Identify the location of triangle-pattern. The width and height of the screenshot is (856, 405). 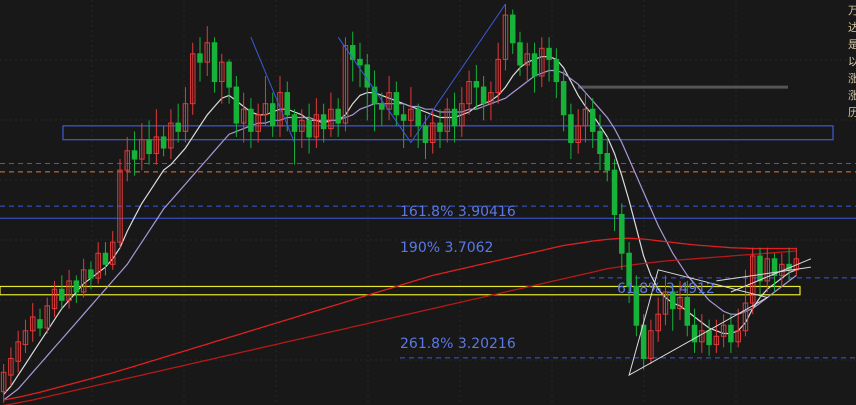
(698, 323).